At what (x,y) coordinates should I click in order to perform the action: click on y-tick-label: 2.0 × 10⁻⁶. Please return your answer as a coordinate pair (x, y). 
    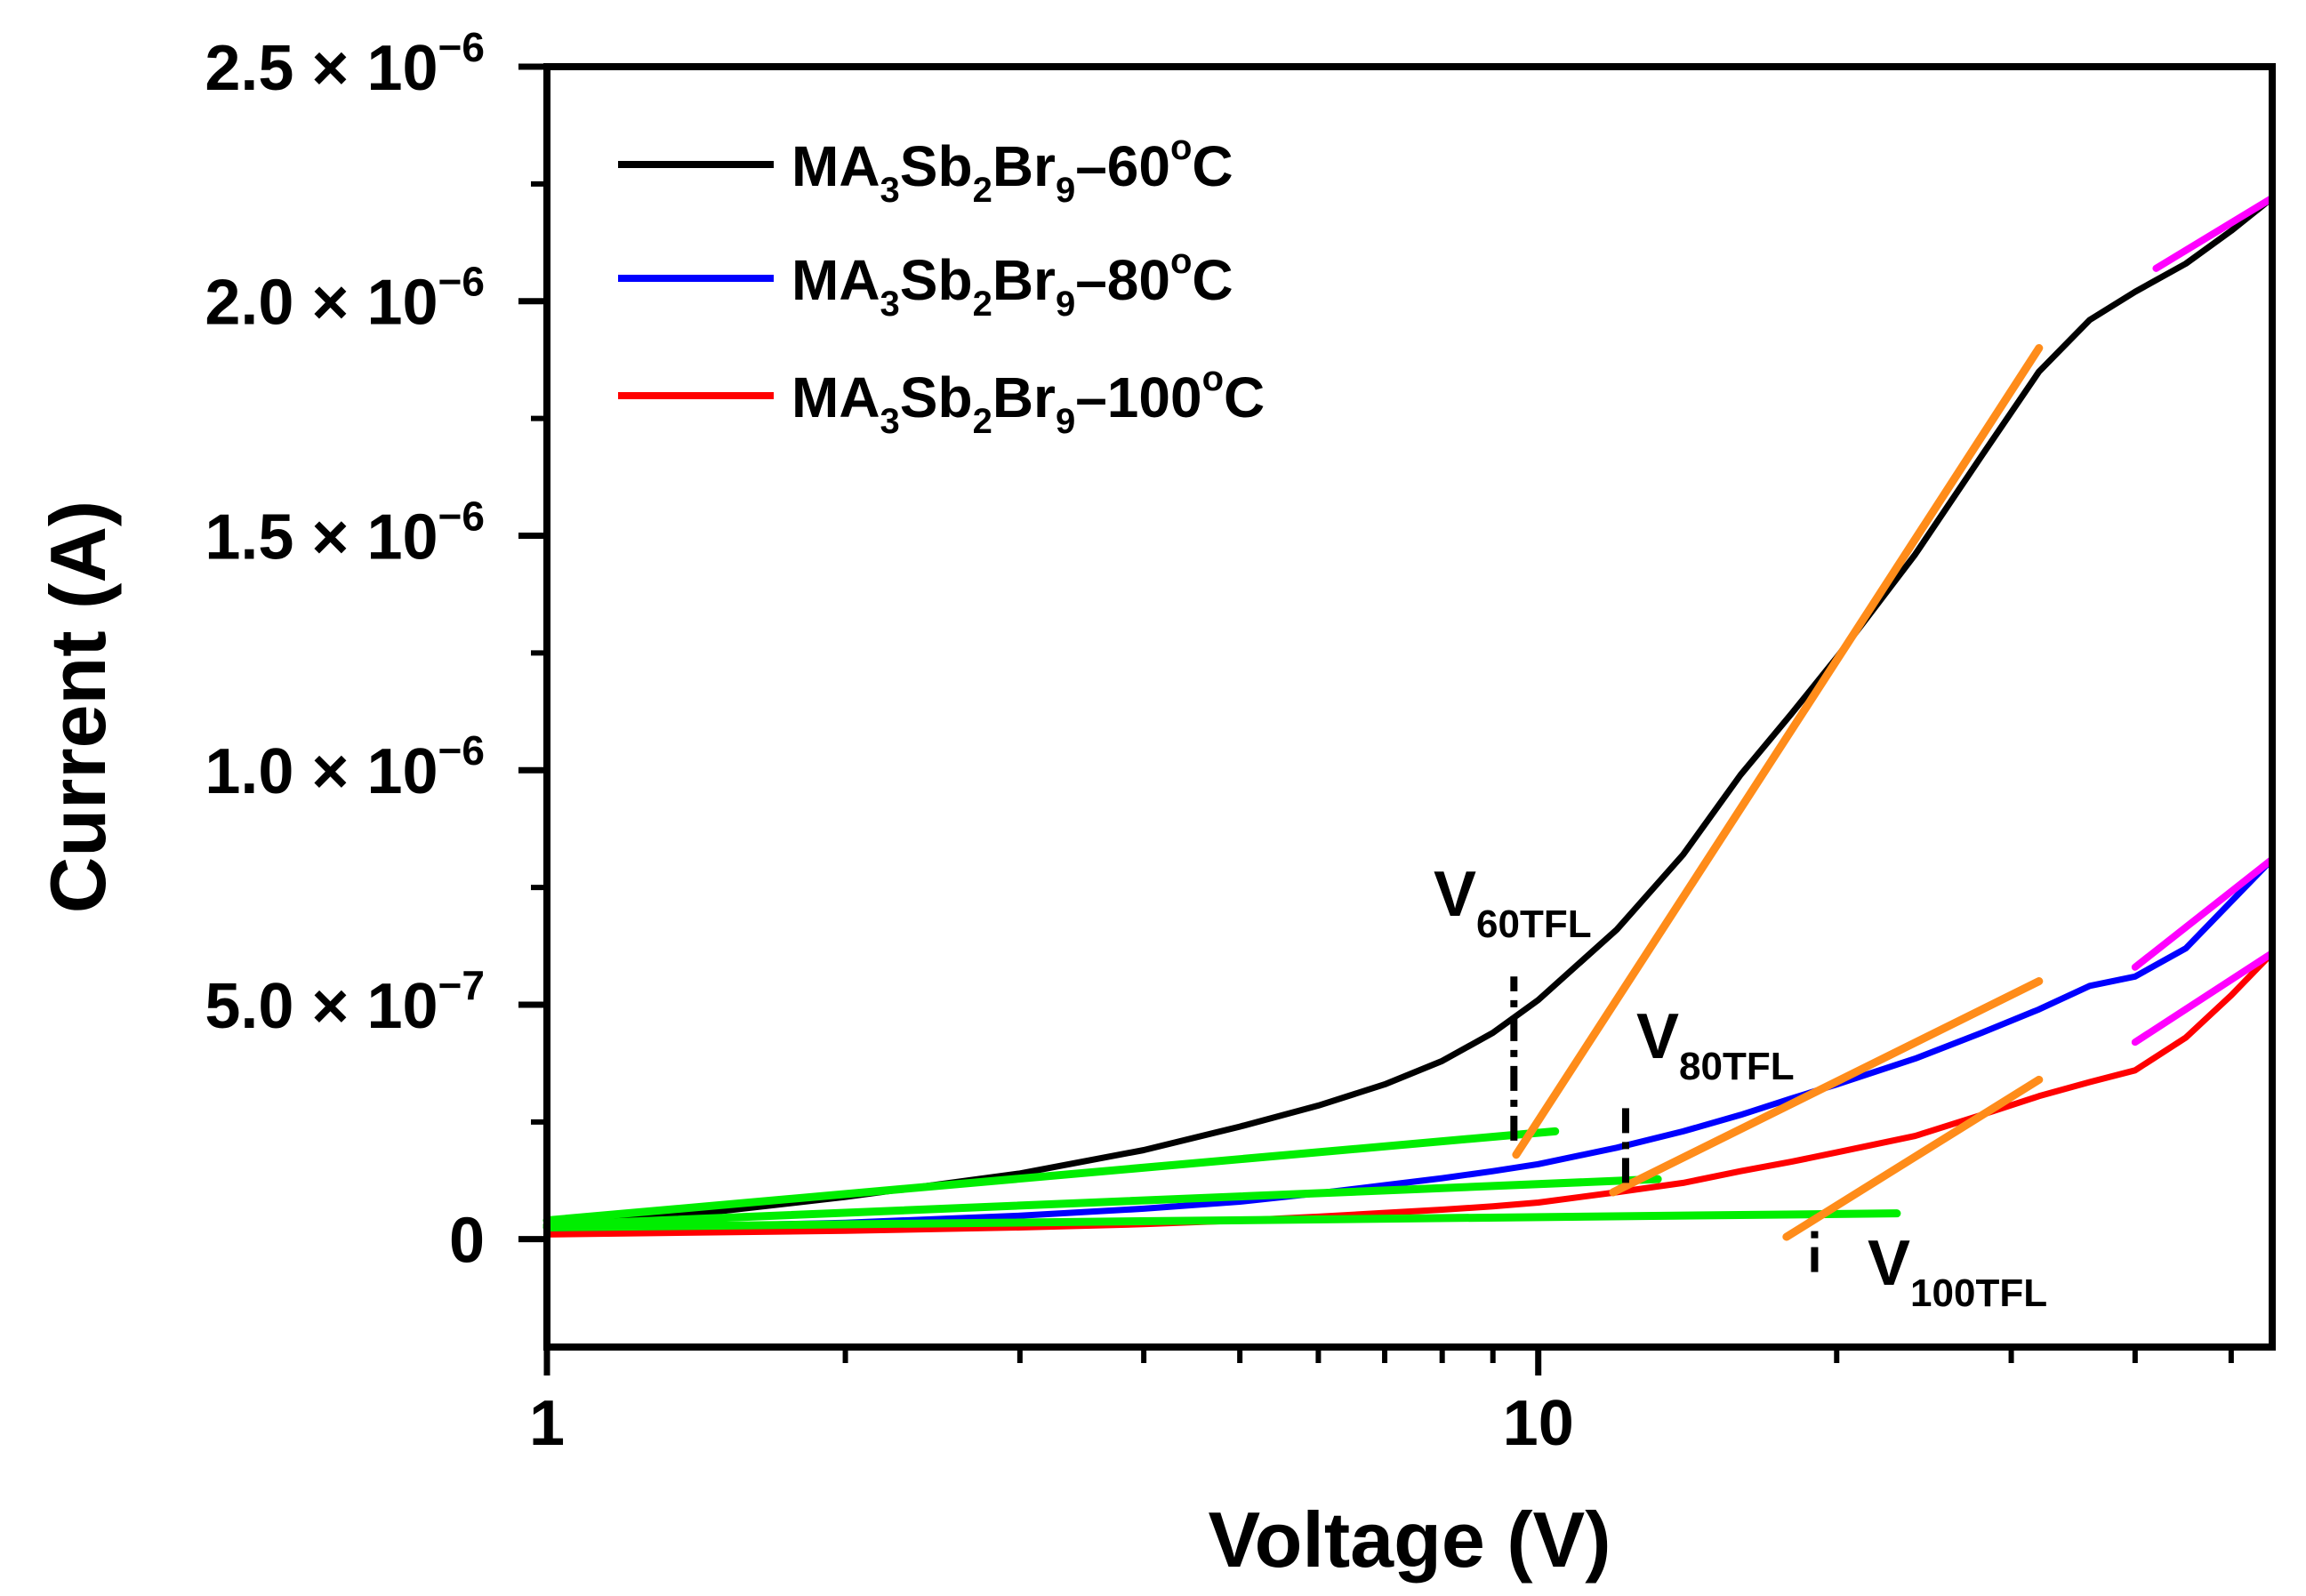
    Looking at the image, I should click on (345, 299).